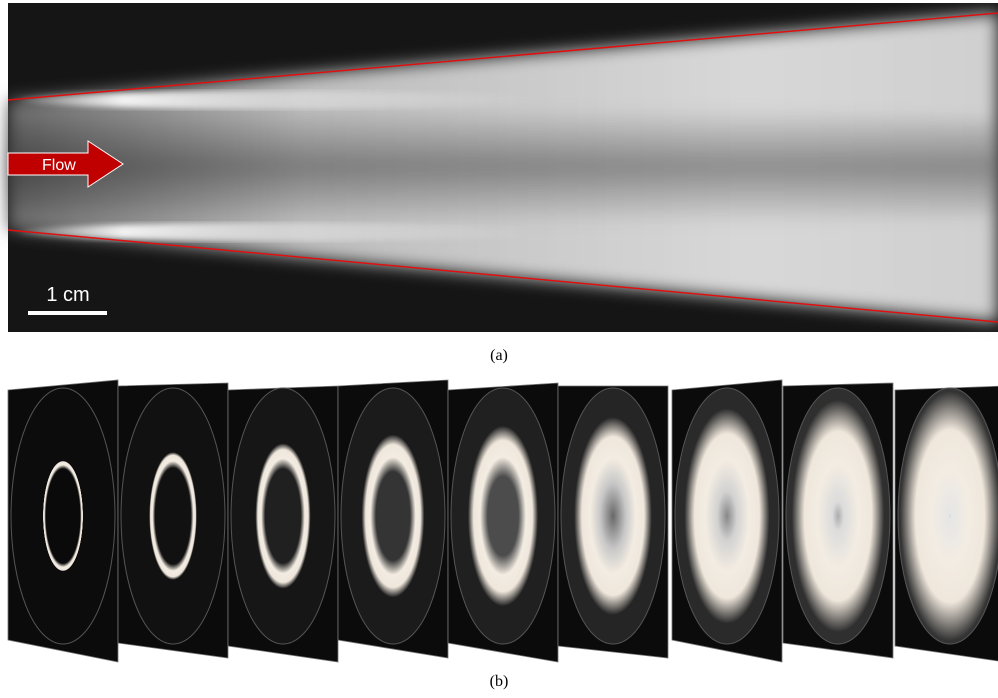 The width and height of the screenshot is (998, 698). I want to click on arrow-label: Flow, so click(59, 165).